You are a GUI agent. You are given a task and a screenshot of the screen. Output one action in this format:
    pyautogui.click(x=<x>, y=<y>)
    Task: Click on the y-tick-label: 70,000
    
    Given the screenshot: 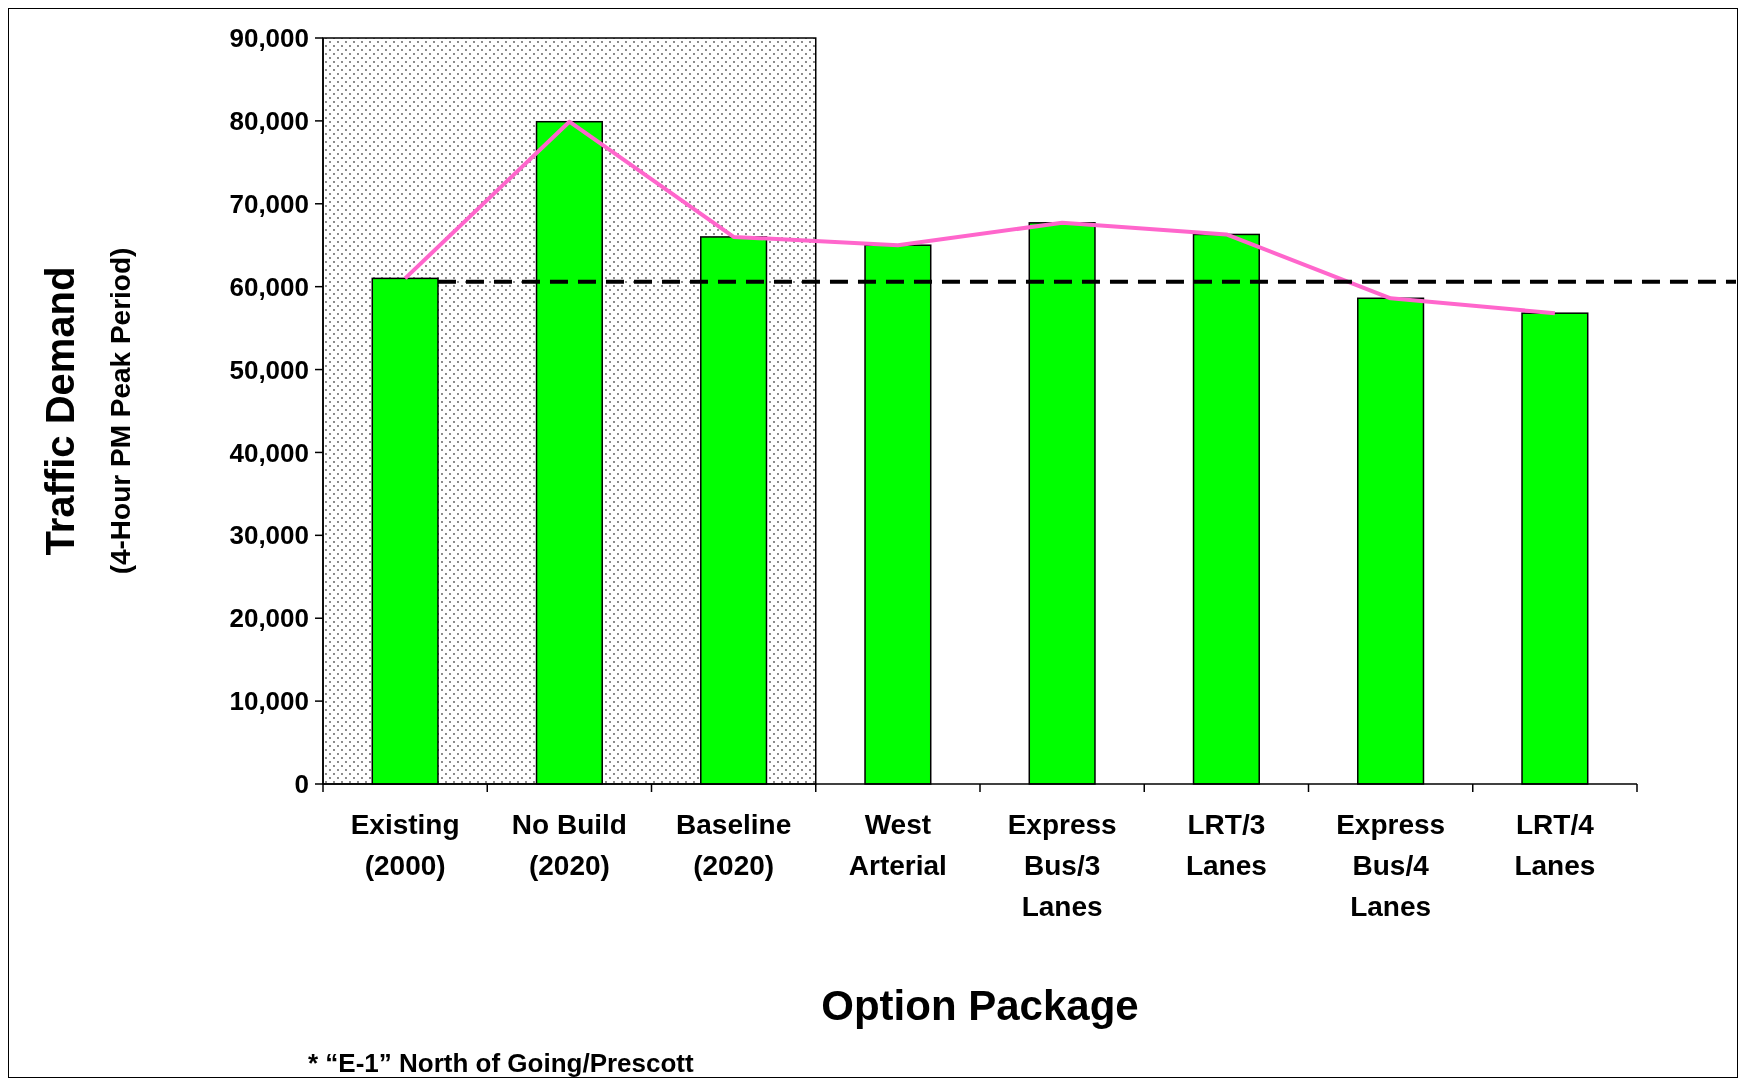 What is the action you would take?
    pyautogui.click(x=269, y=203)
    